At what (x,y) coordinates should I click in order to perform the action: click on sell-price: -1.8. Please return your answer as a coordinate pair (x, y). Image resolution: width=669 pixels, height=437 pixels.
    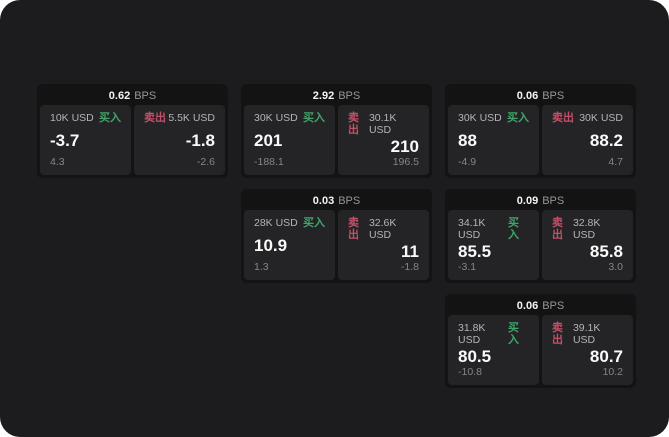
    Looking at the image, I should click on (200, 140).